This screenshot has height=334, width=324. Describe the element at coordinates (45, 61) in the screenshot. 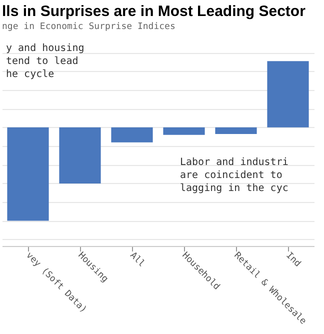

I see `annotation: y and housing tend to lead he cycle` at that location.